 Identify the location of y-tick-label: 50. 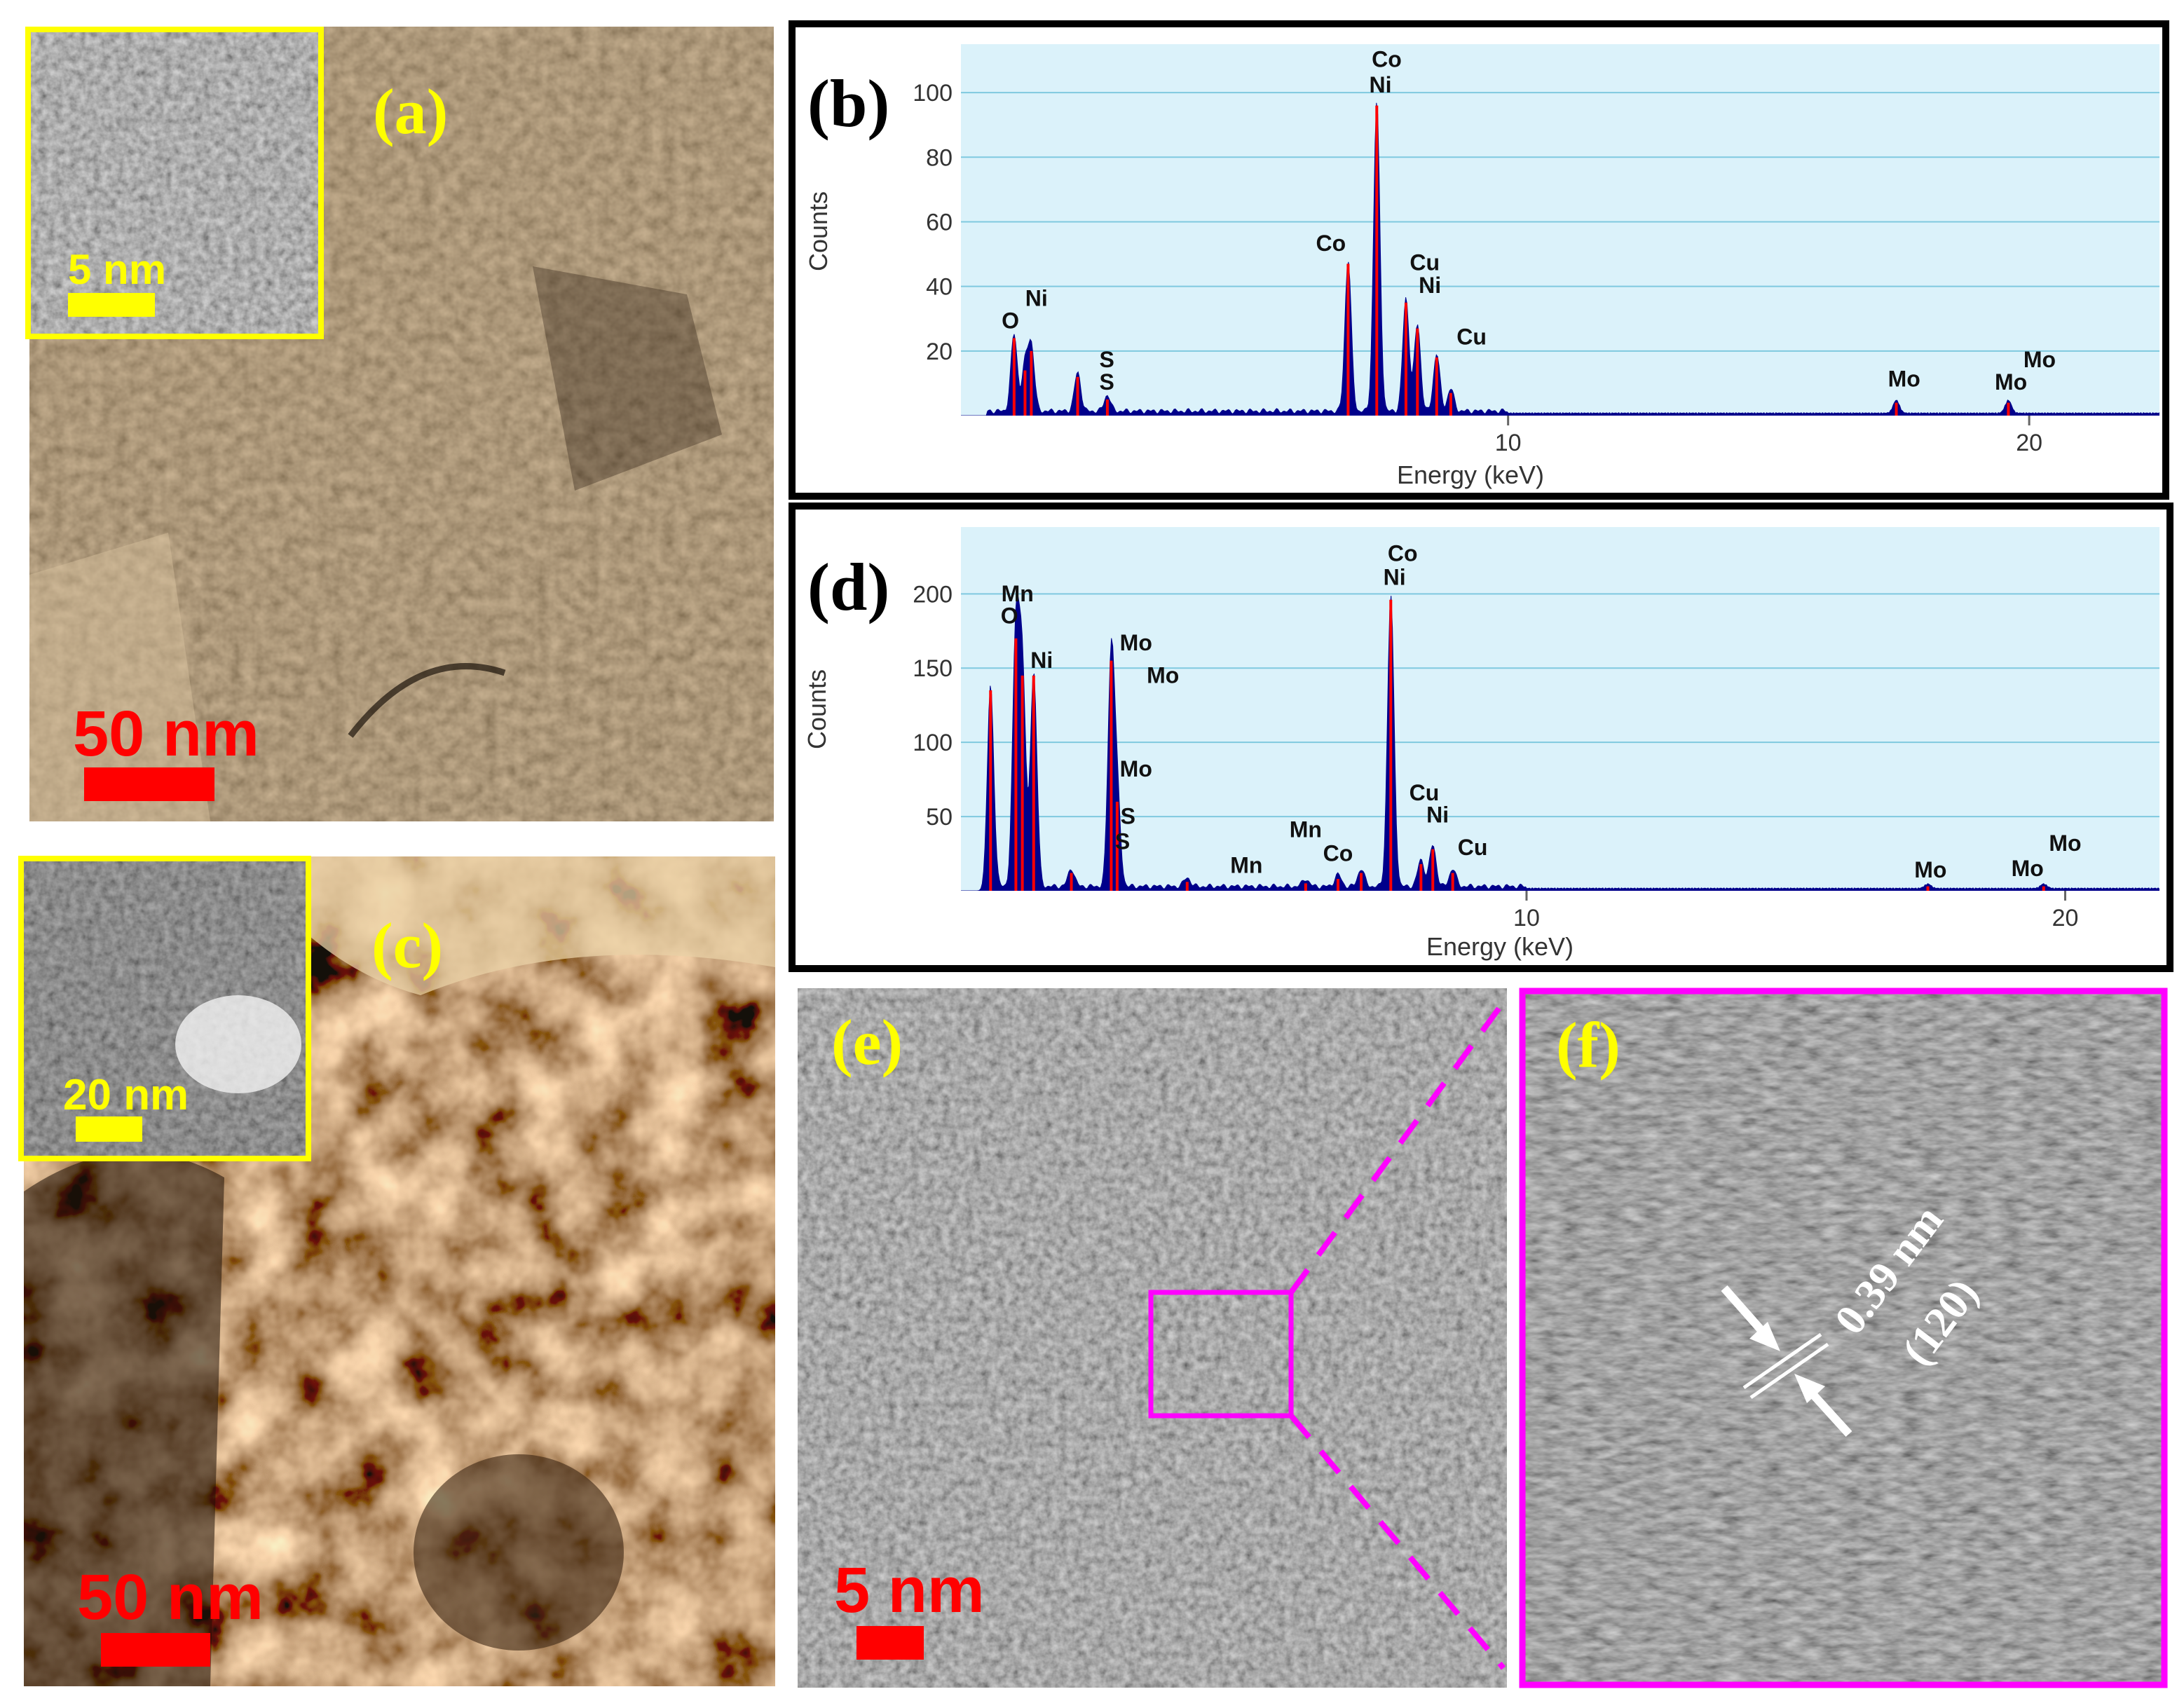
(939, 817).